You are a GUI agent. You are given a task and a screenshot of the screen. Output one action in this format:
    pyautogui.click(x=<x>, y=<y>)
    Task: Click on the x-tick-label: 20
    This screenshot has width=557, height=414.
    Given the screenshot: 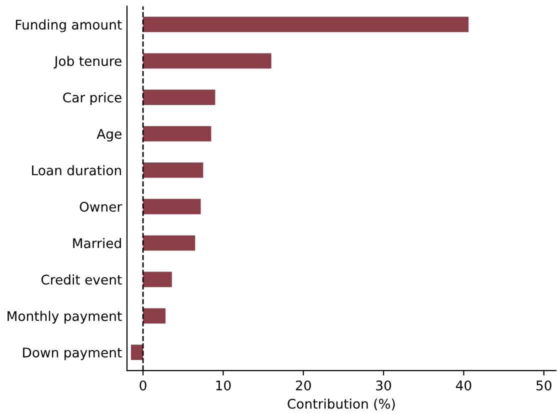 What is the action you would take?
    pyautogui.click(x=303, y=385)
    